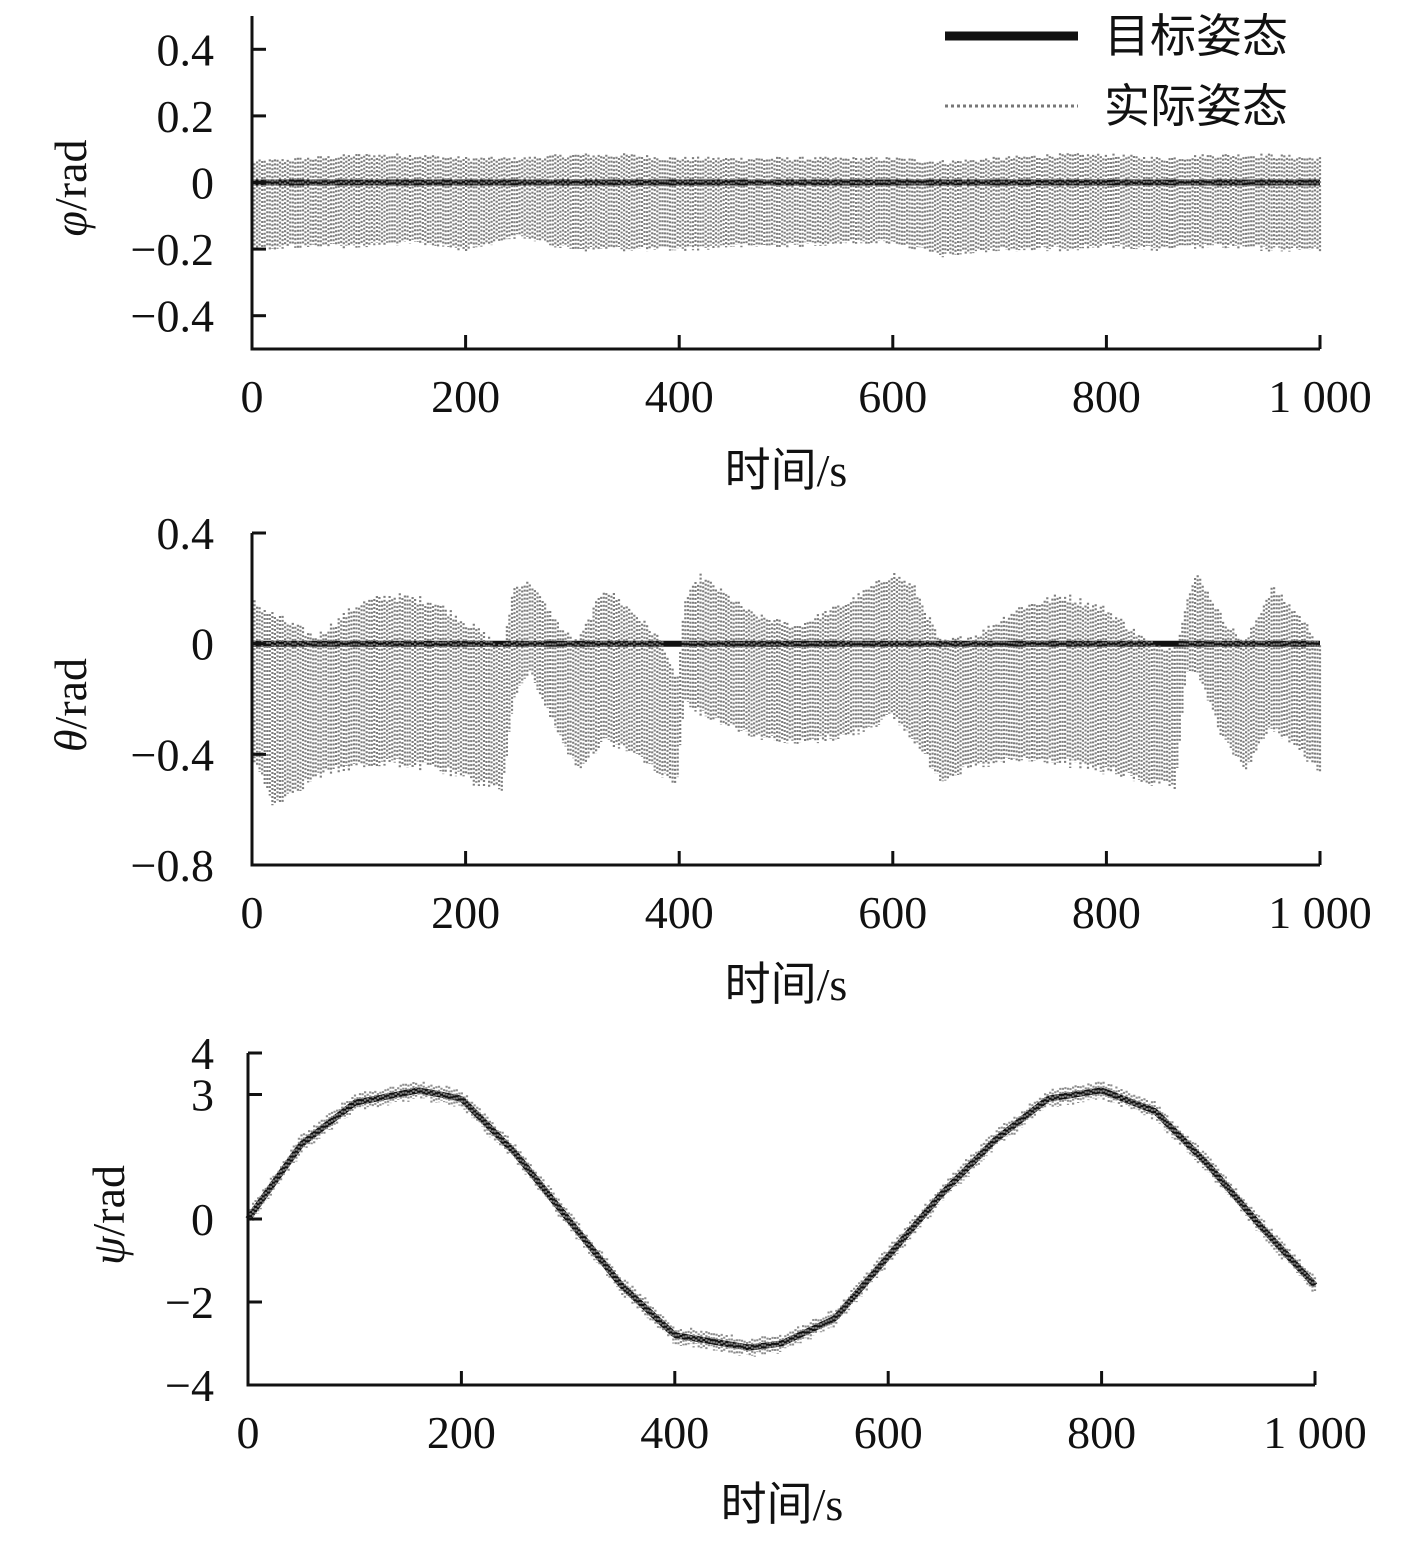 The width and height of the screenshot is (1417, 1543). I want to click on roll-x-tick-label: 200, so click(465, 396).